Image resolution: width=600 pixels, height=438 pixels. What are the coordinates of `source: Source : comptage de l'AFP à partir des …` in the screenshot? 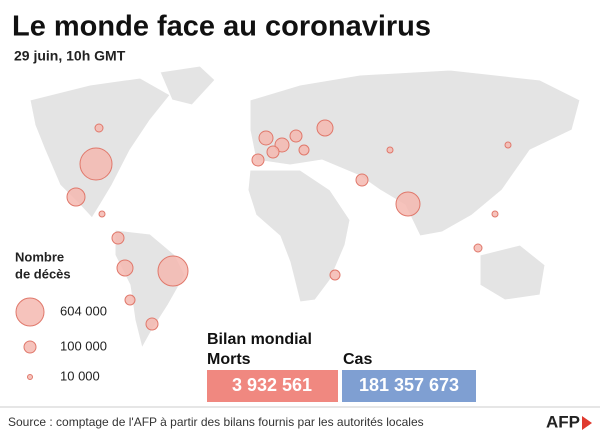 It's located at (216, 422).